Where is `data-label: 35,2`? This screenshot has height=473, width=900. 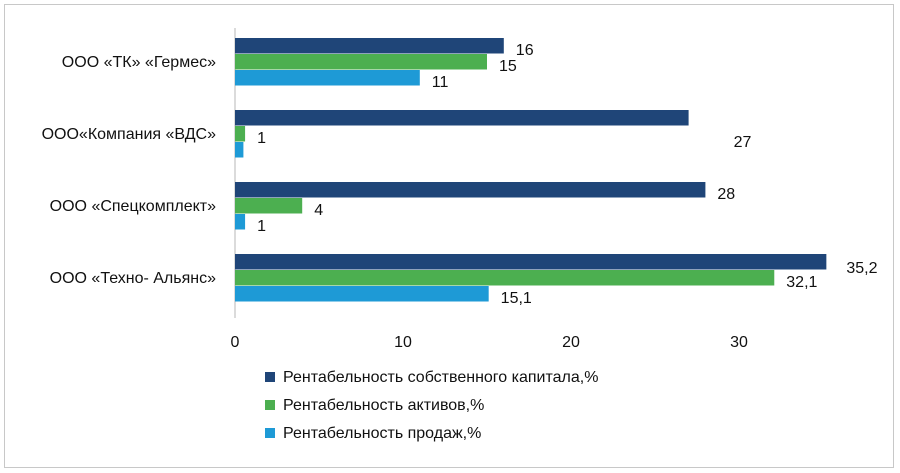 data-label: 35,2 is located at coordinates (861, 268).